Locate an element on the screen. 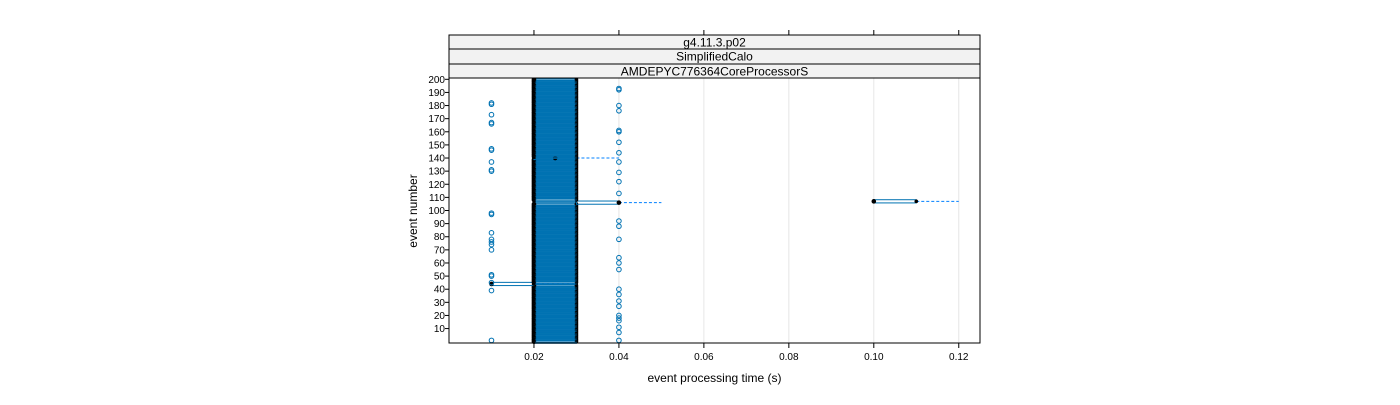 The height and width of the screenshot is (405, 1400). y-tick-label: 170 is located at coordinates (436, 119).